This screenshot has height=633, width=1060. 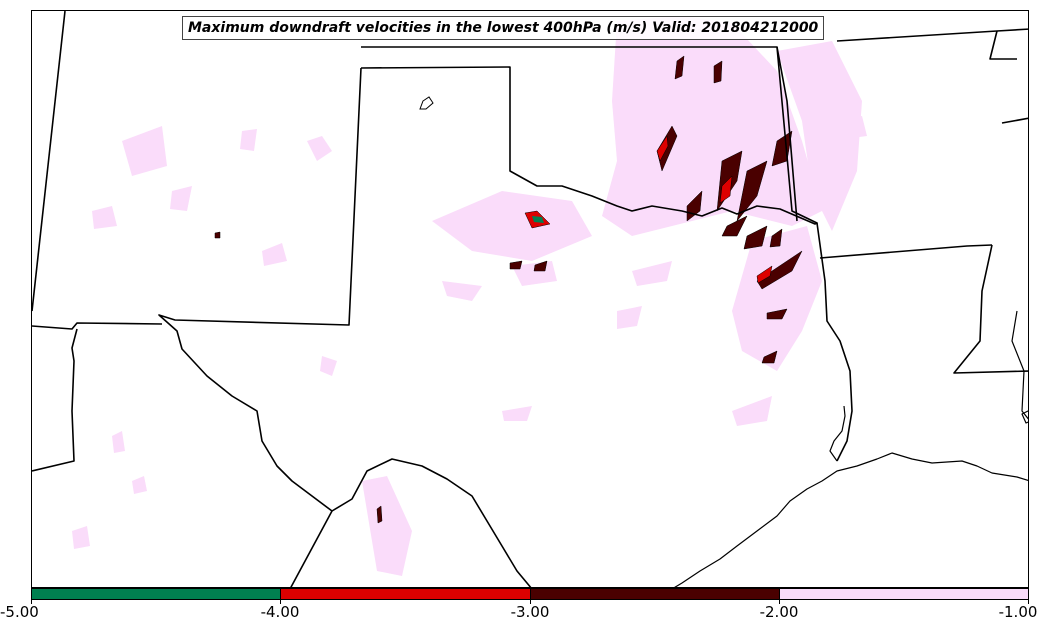 What do you see at coordinates (1018, 612) in the screenshot?
I see `colorbar-tick-label: -1.00` at bounding box center [1018, 612].